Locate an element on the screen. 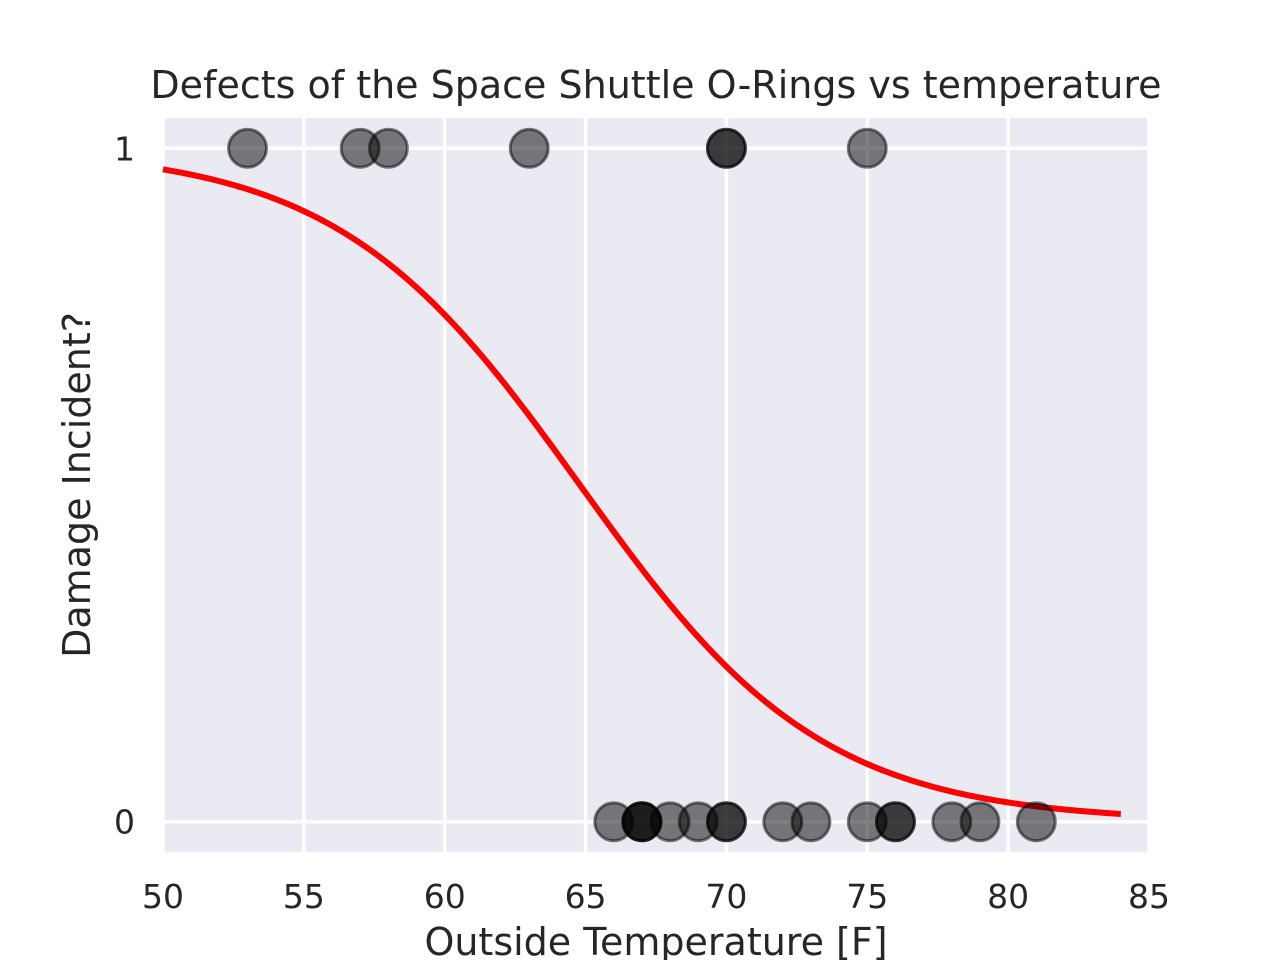 The height and width of the screenshot is (960, 1280). y-tick-label: 0 is located at coordinates (124, 822).